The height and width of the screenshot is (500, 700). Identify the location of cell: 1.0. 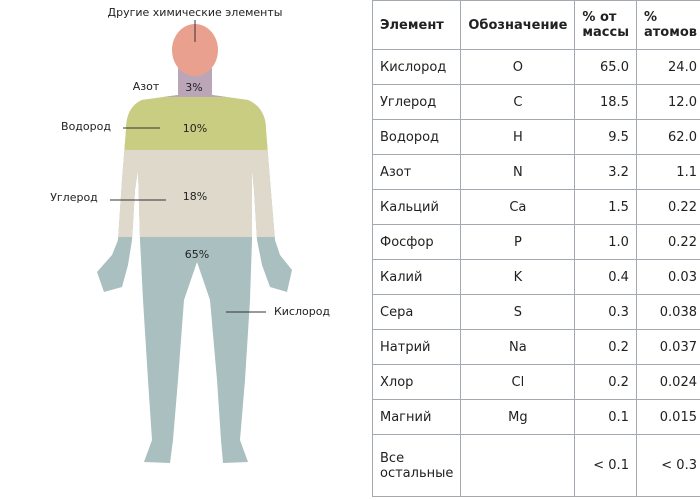
(605, 242).